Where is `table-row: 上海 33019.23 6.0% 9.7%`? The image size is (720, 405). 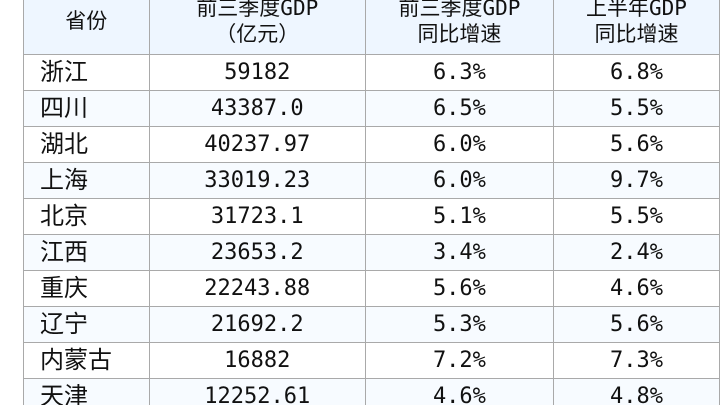 table-row: 上海 33019.23 6.0% 9.7% is located at coordinates (371, 180).